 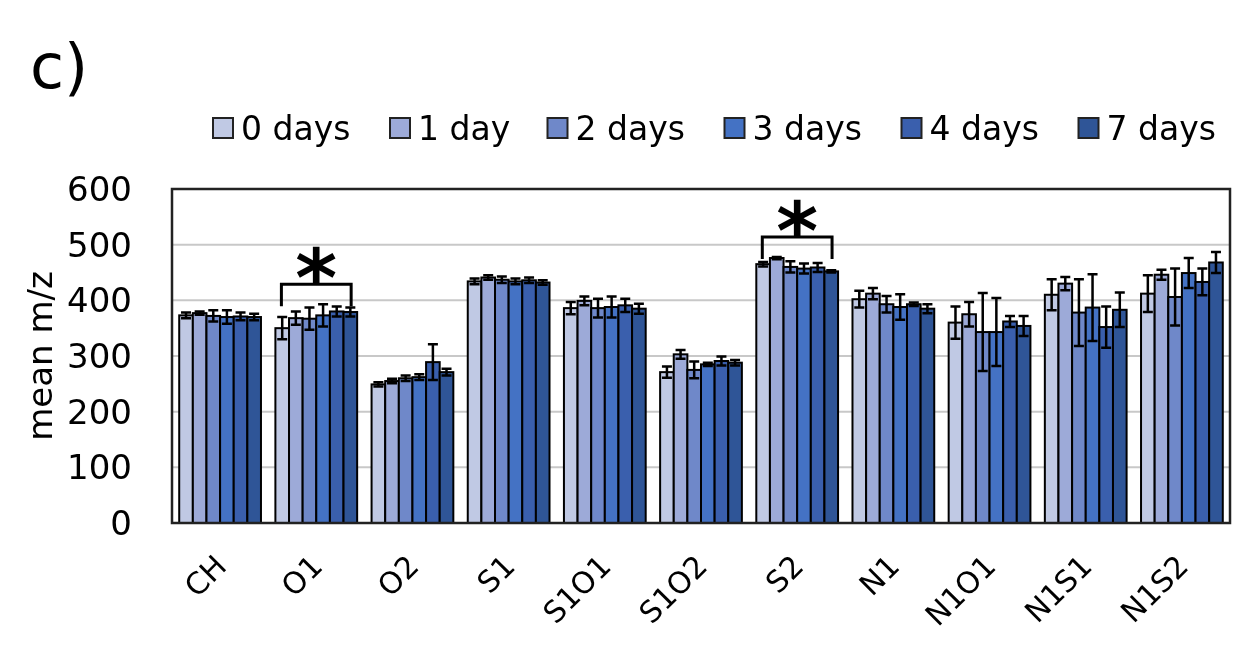 I want to click on legend-label: 4 days, so click(x=984, y=128).